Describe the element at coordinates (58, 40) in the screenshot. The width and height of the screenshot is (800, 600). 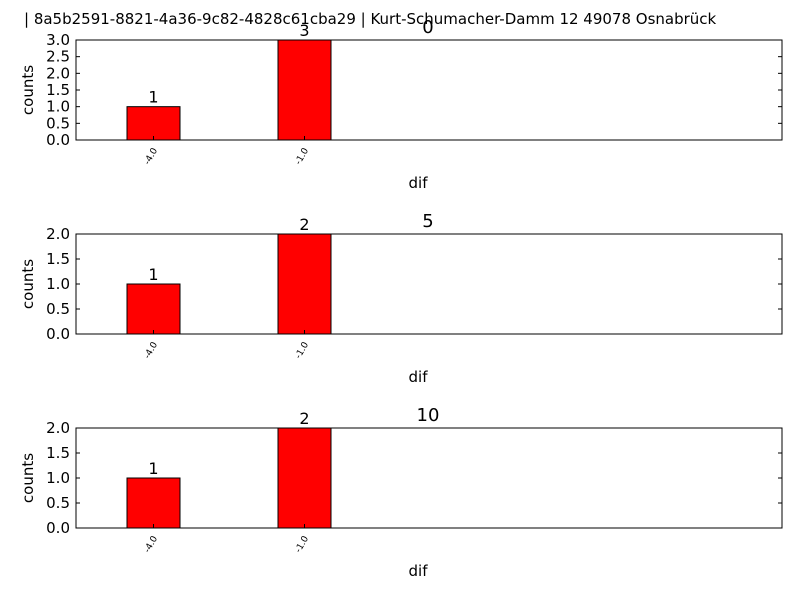
I see `y-tick-label-1-7: 3.0` at that location.